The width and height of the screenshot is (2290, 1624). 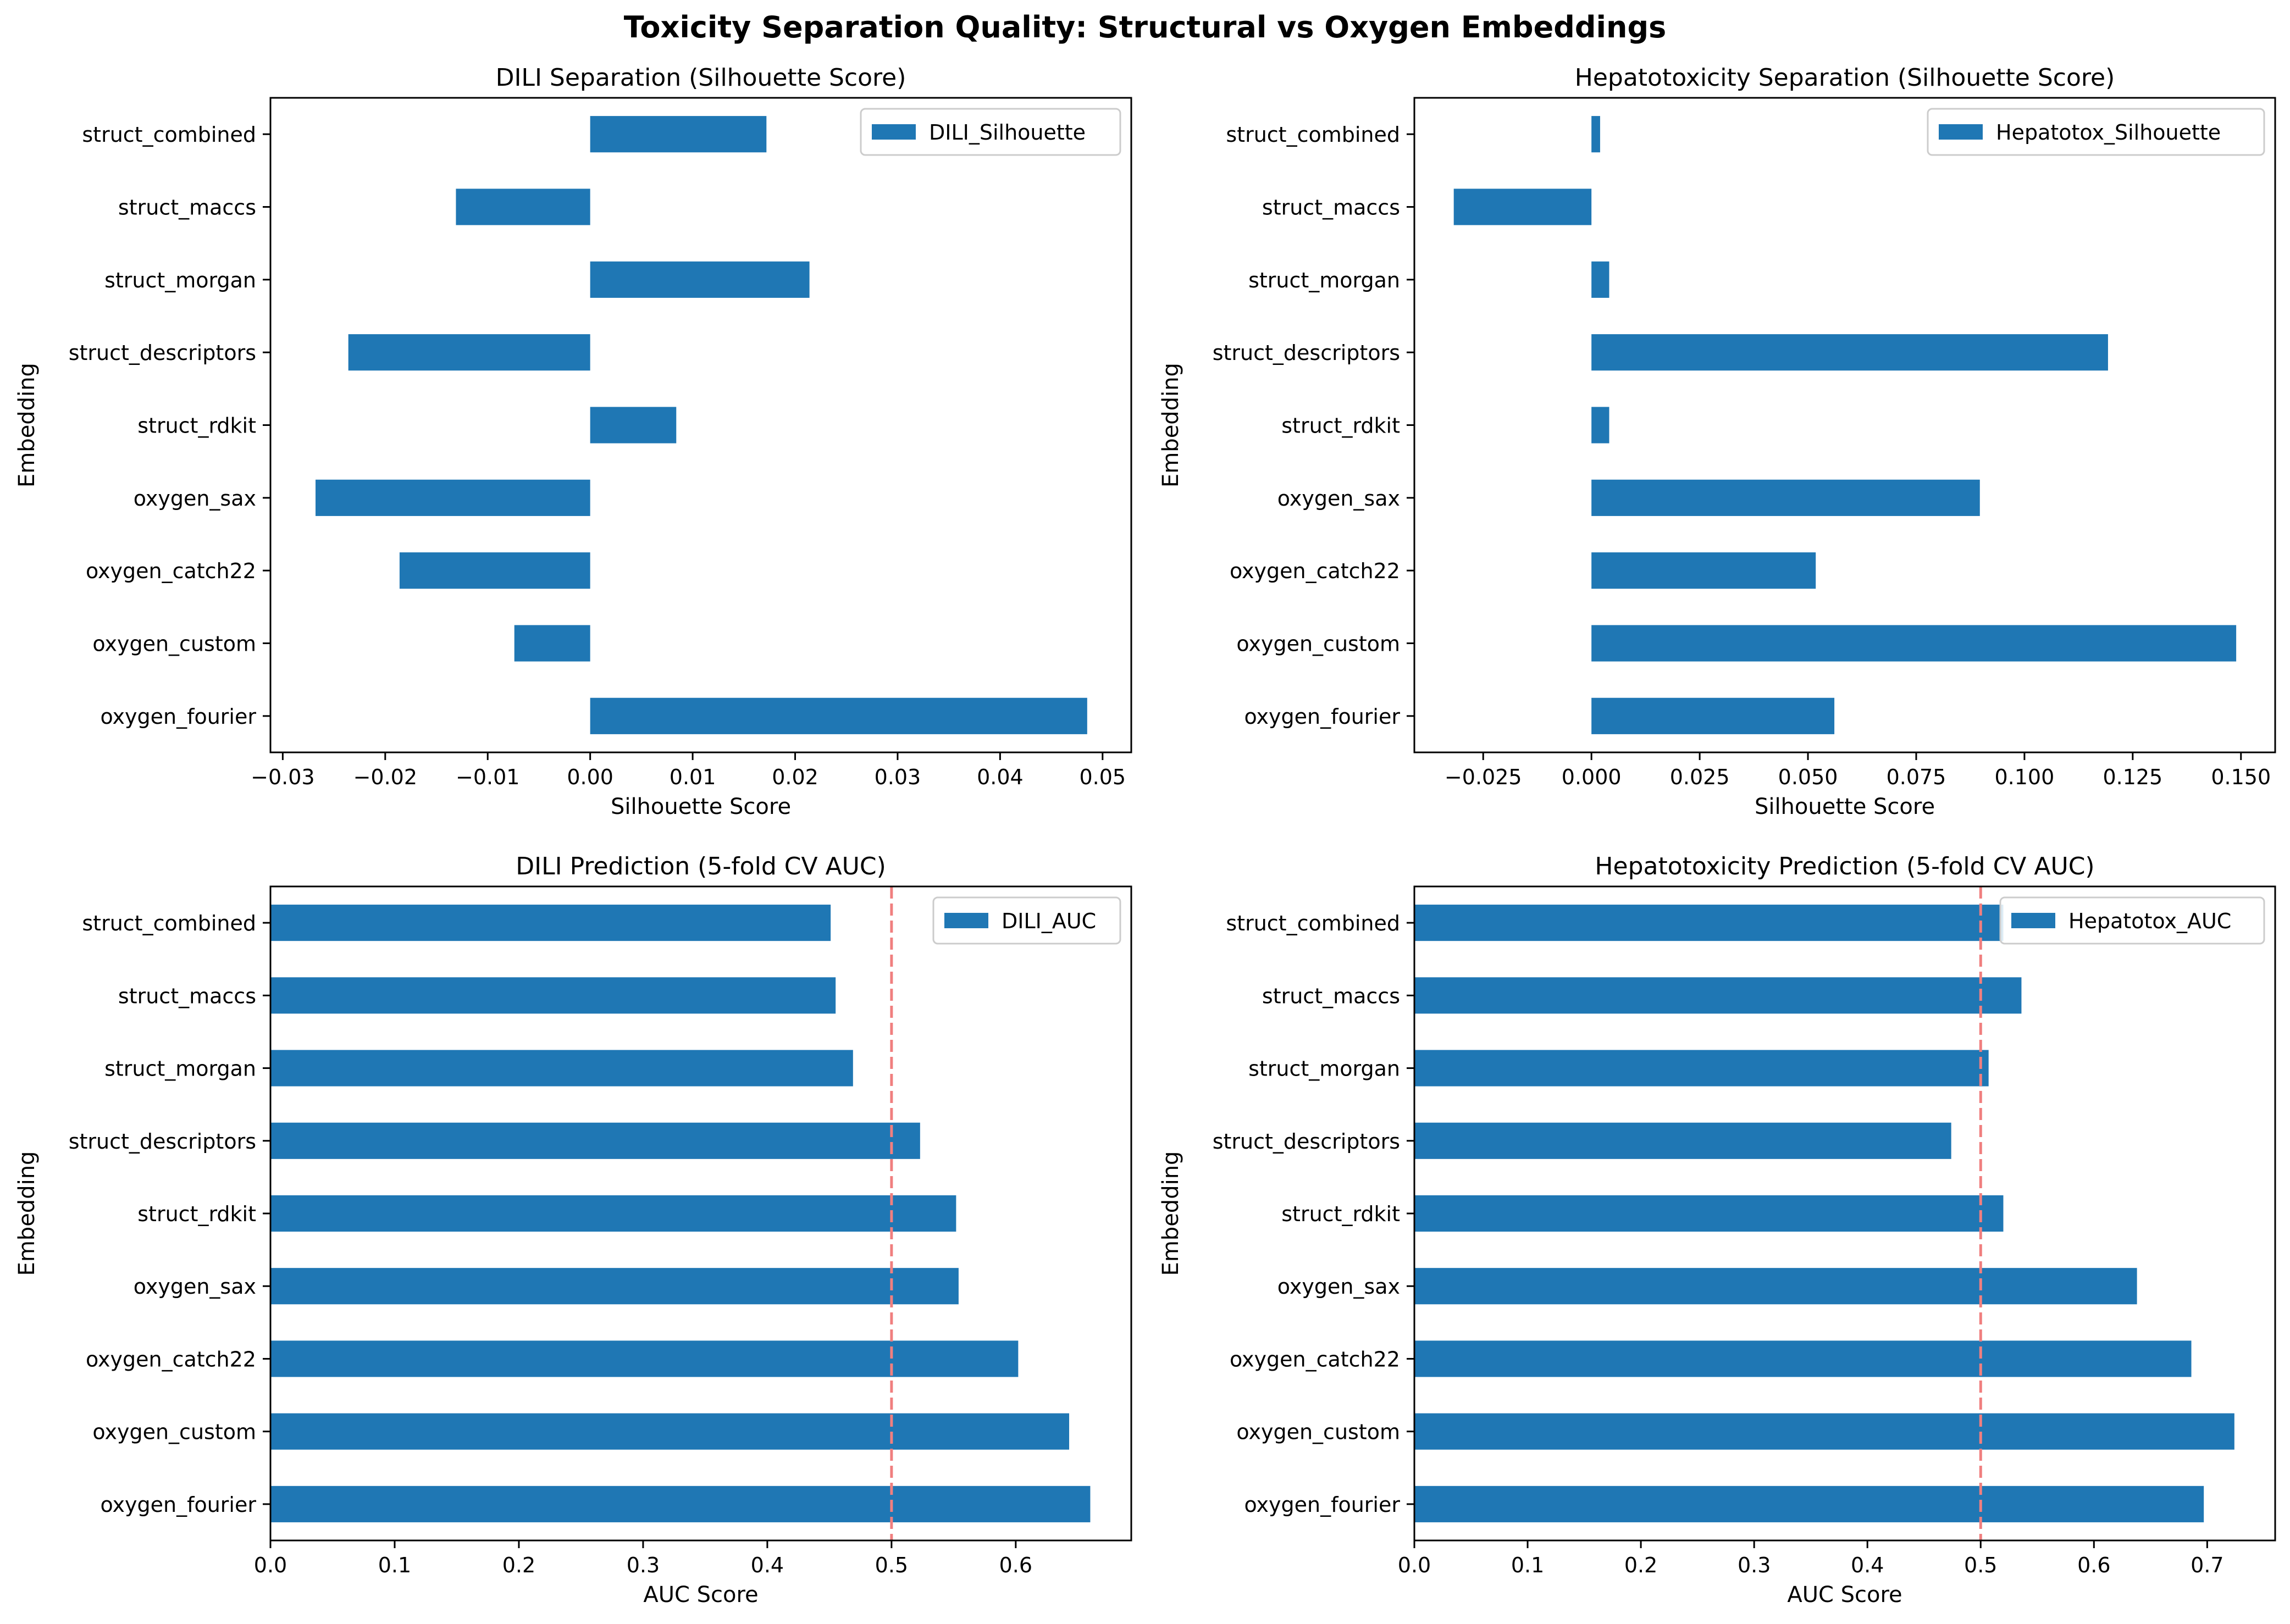 What do you see at coordinates (693, 777) in the screenshot?
I see `x-tick-label: 0.01` at bounding box center [693, 777].